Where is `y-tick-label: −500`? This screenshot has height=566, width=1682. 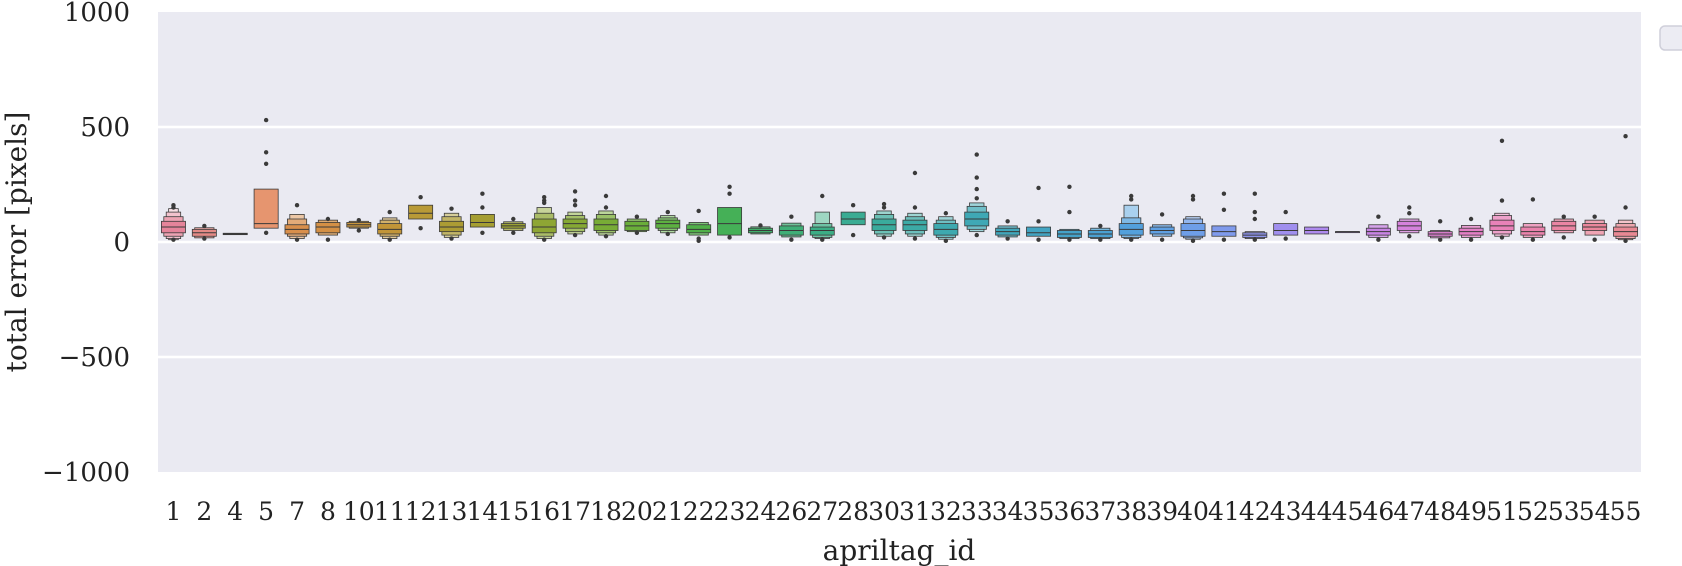
y-tick-label: −500 is located at coordinates (94, 358).